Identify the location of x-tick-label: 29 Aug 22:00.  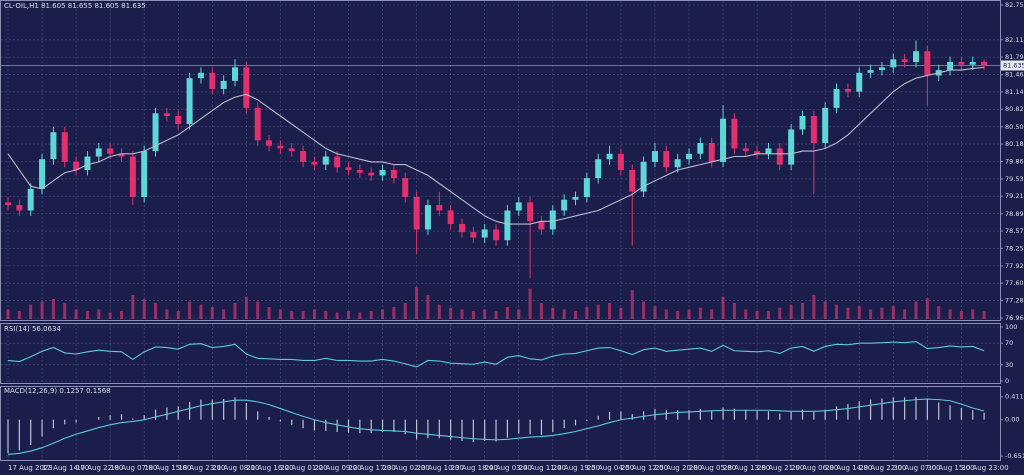
(882, 468).